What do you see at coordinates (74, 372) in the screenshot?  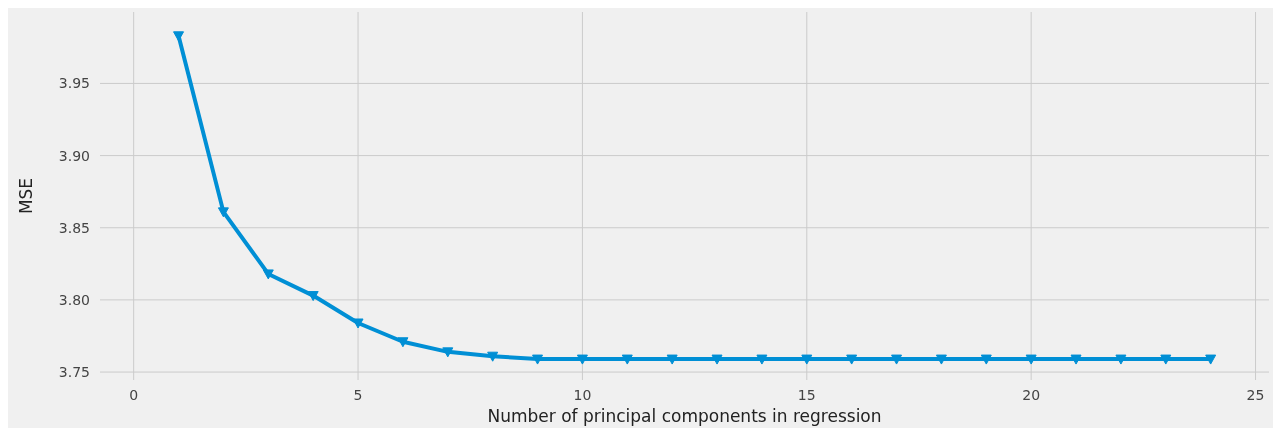 I see `y-tick-label: 3.75` at bounding box center [74, 372].